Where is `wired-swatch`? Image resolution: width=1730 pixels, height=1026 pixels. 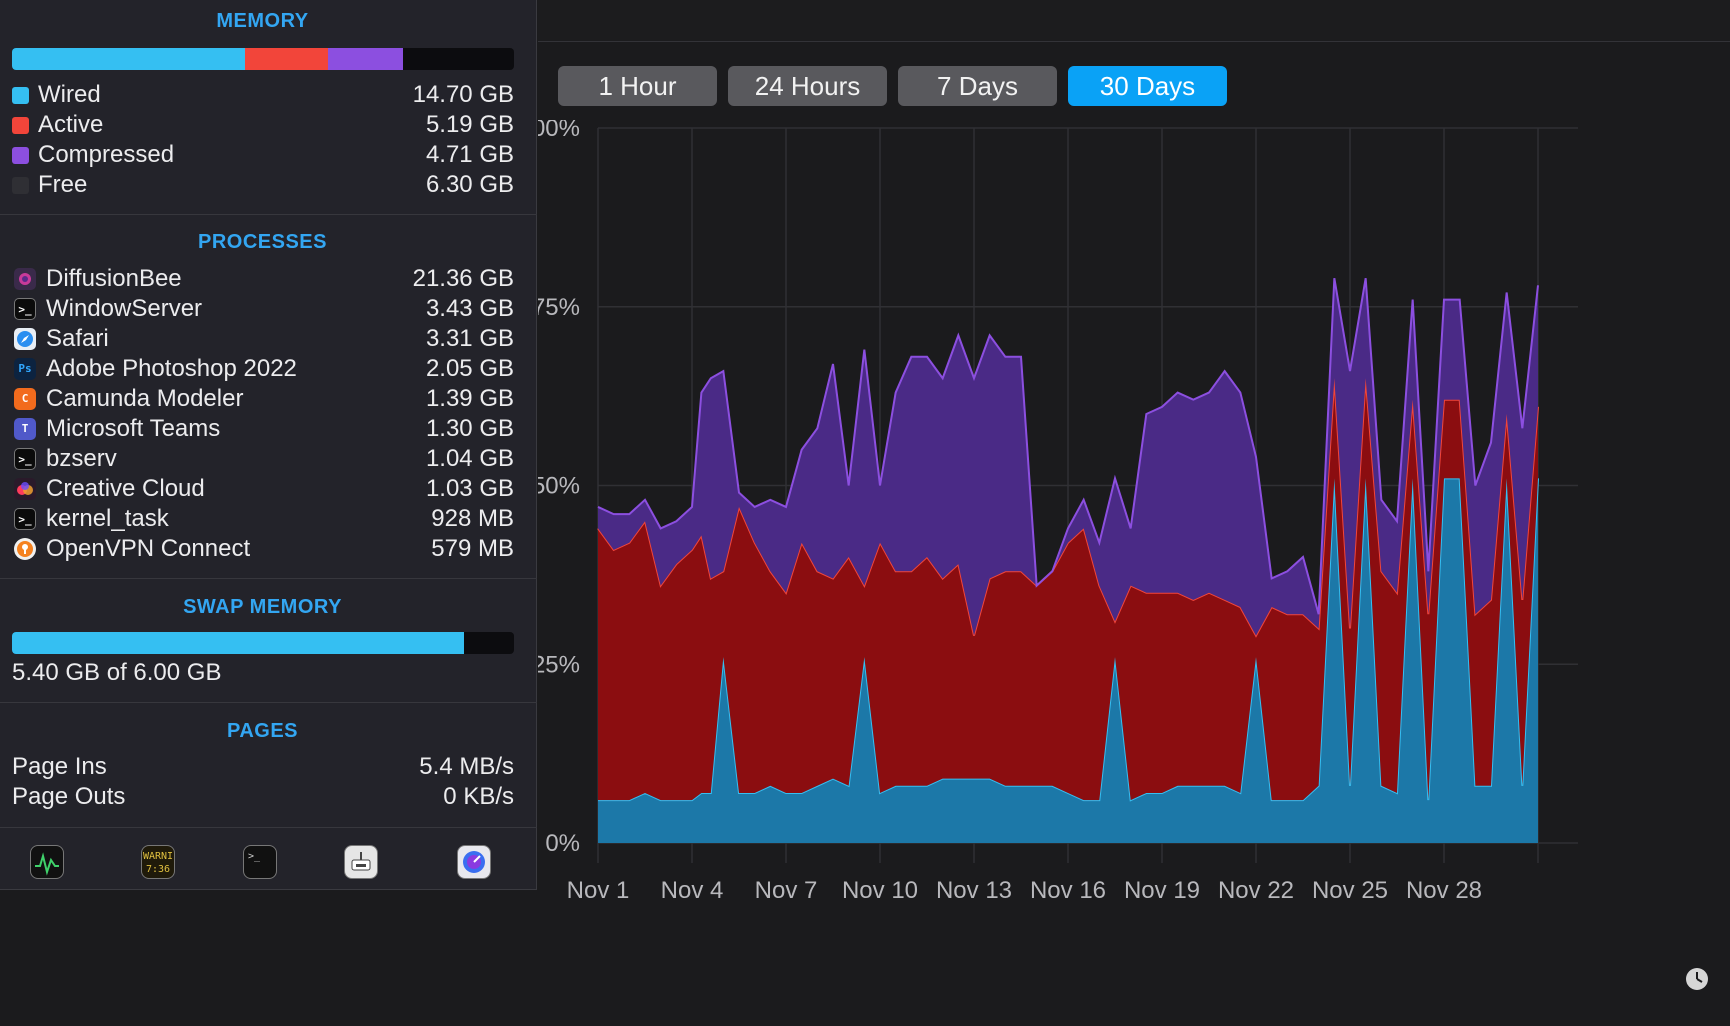
wired-swatch is located at coordinates (20, 95).